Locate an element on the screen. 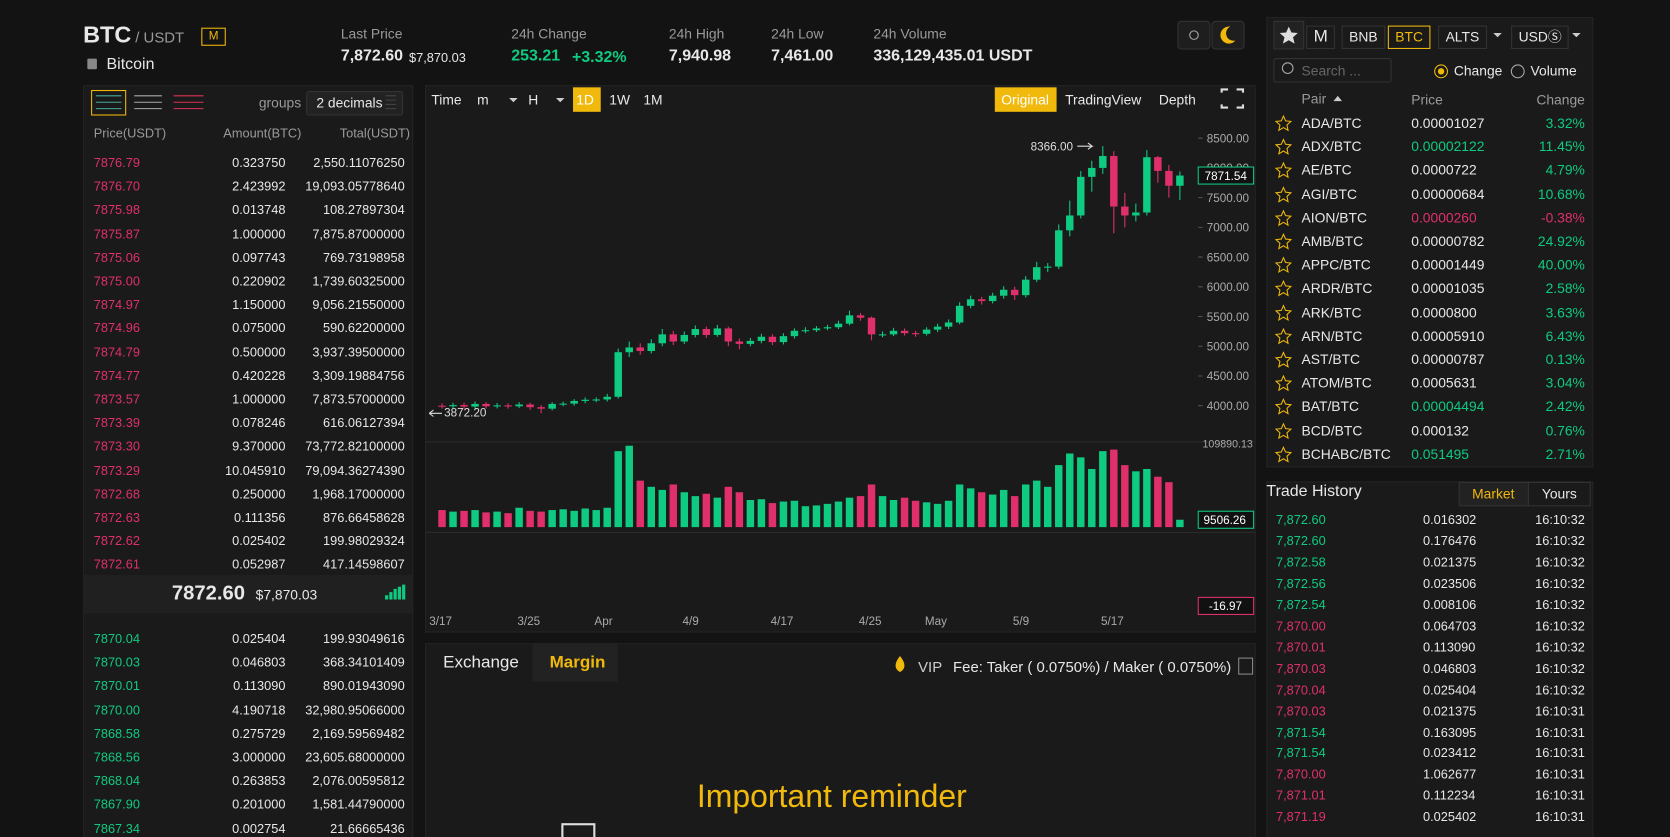 This screenshot has height=837, width=1670. pair-name: ARDR/BTC is located at coordinates (1337, 288).